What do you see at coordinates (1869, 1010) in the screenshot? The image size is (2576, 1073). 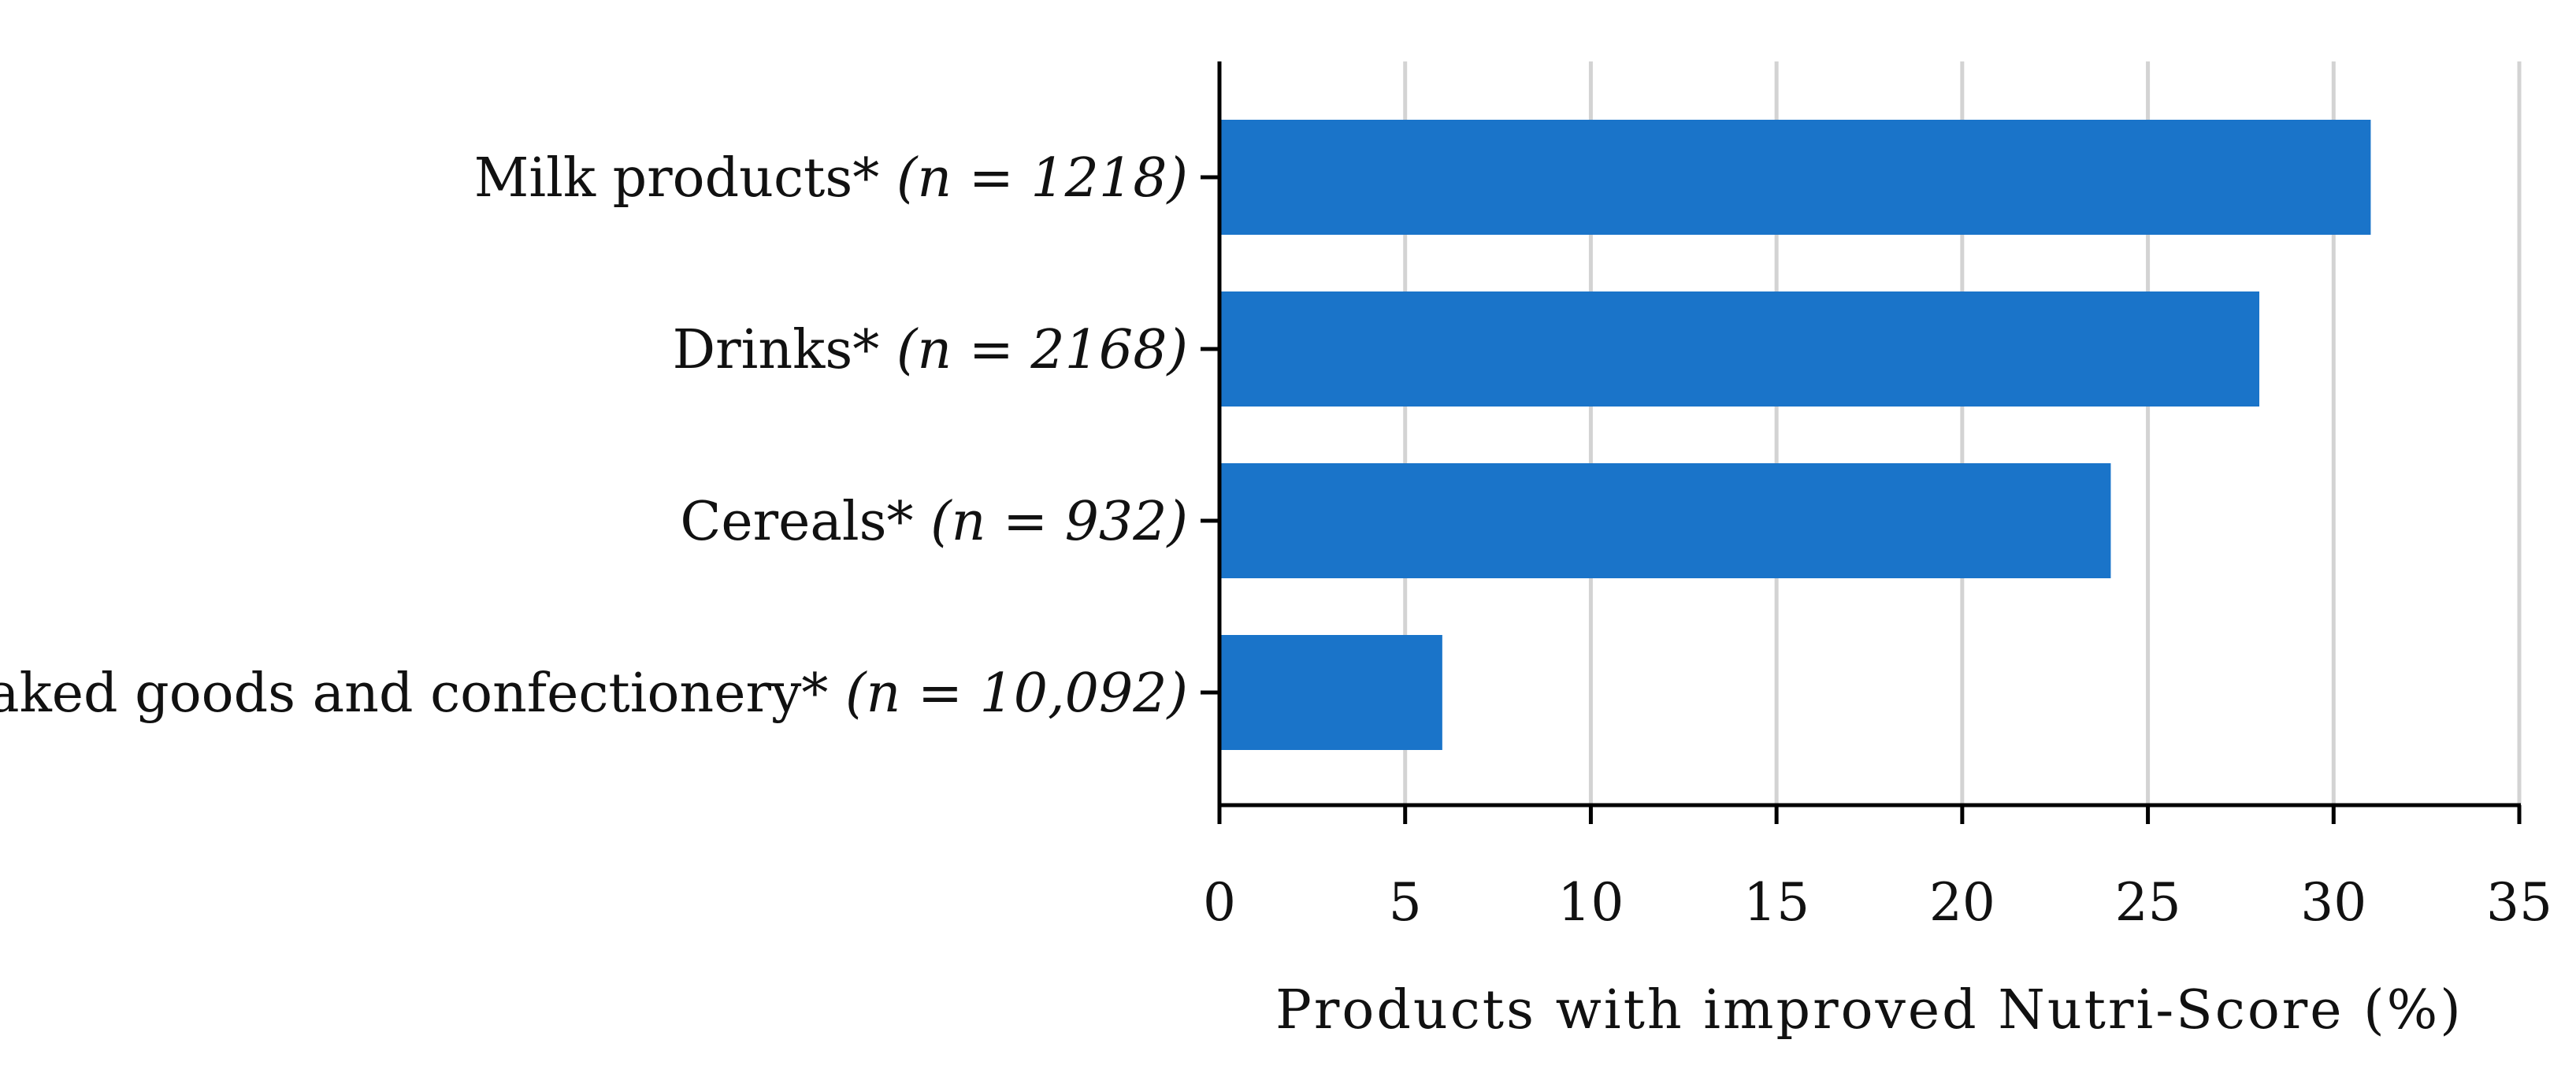 I see `x-axis-title: Products with improved Nutri-Score (%)` at bounding box center [1869, 1010].